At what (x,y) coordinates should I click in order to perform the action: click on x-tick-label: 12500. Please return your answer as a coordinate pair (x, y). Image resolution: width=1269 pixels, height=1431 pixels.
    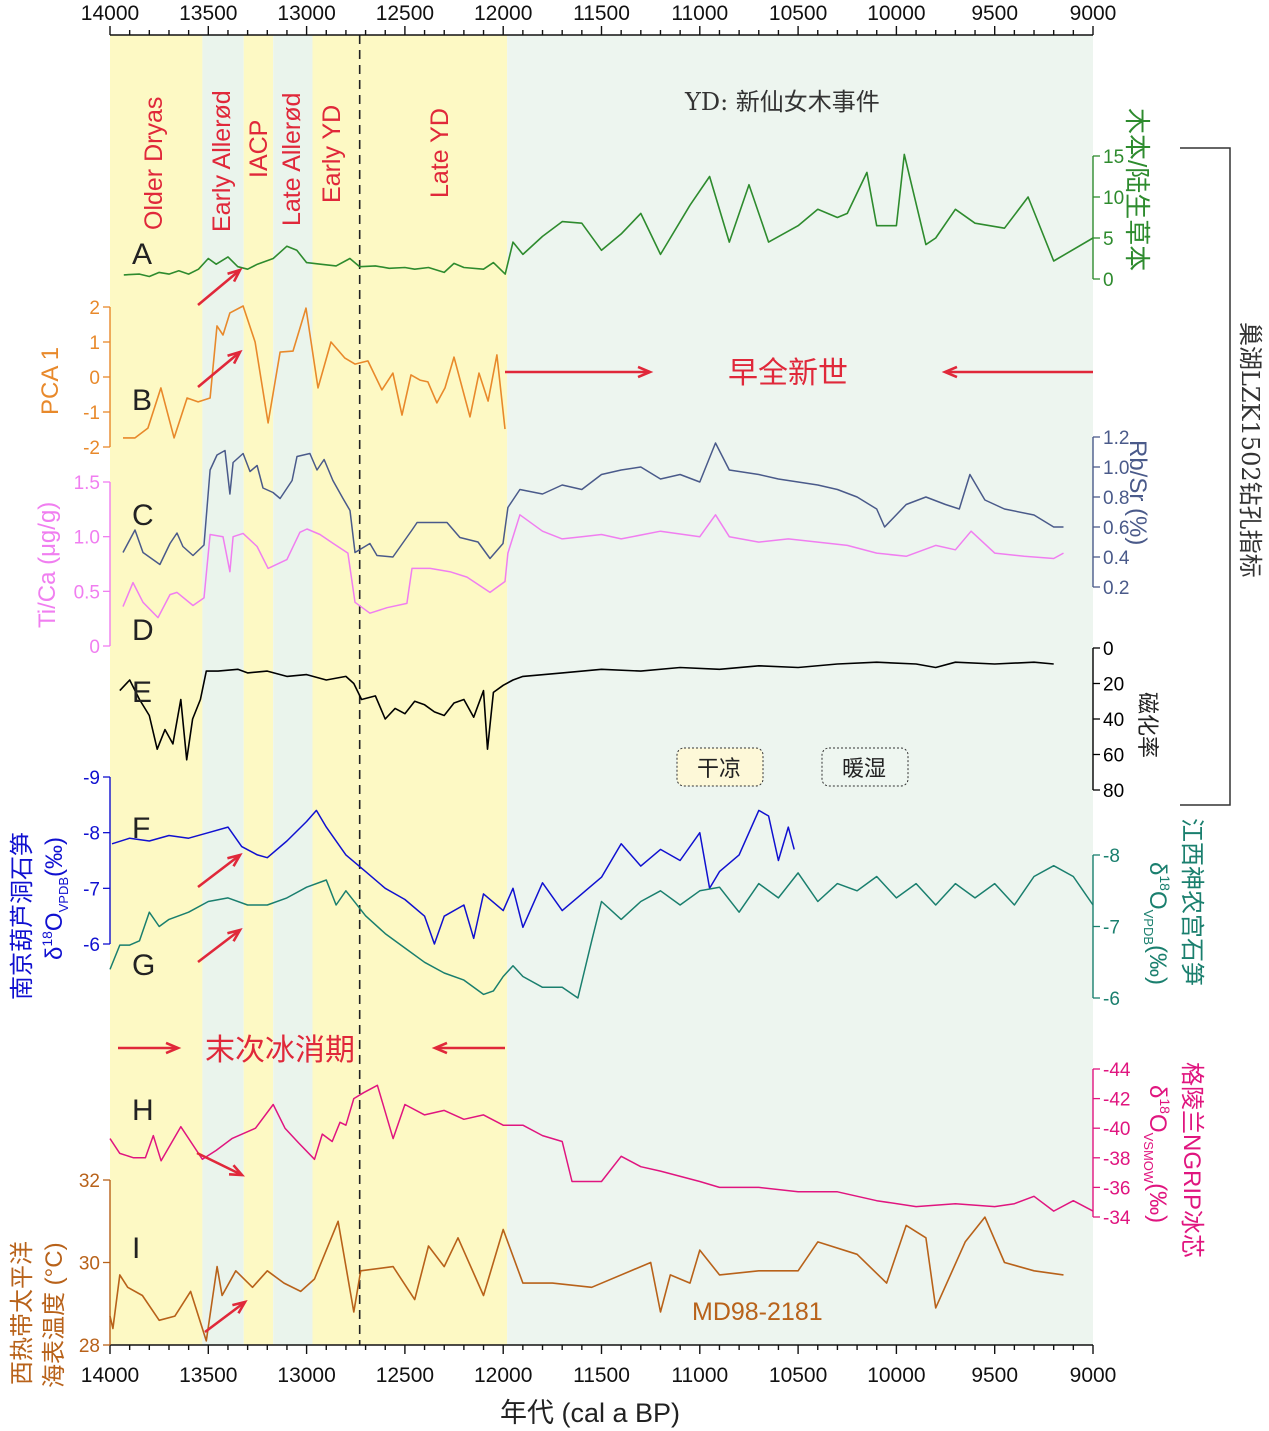
    Looking at the image, I should click on (405, 13).